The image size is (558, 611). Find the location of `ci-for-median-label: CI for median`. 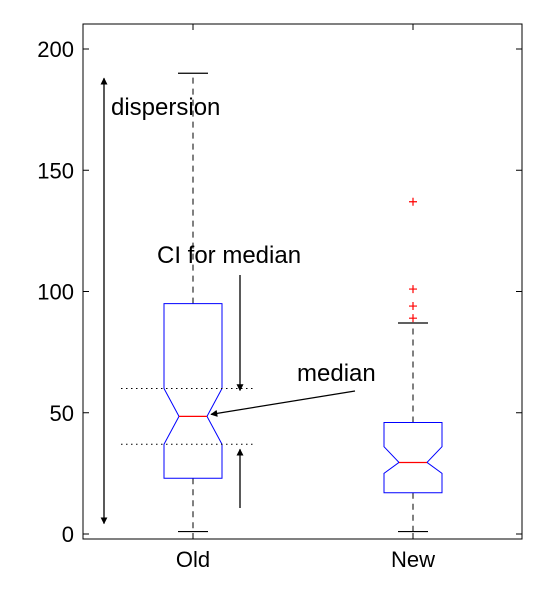

ci-for-median-label: CI for median is located at coordinates (229, 255).